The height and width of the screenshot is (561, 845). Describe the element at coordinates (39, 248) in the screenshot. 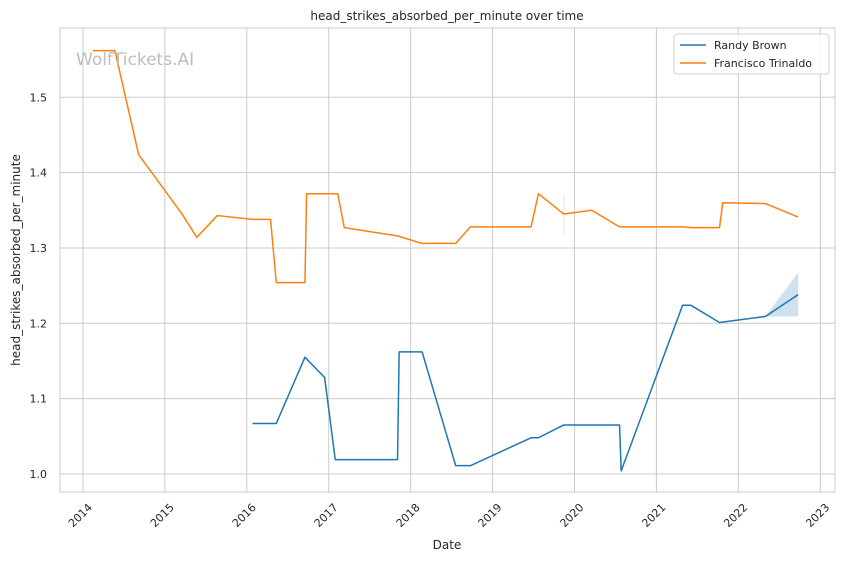

I see `y-tick-label: 1.3` at that location.